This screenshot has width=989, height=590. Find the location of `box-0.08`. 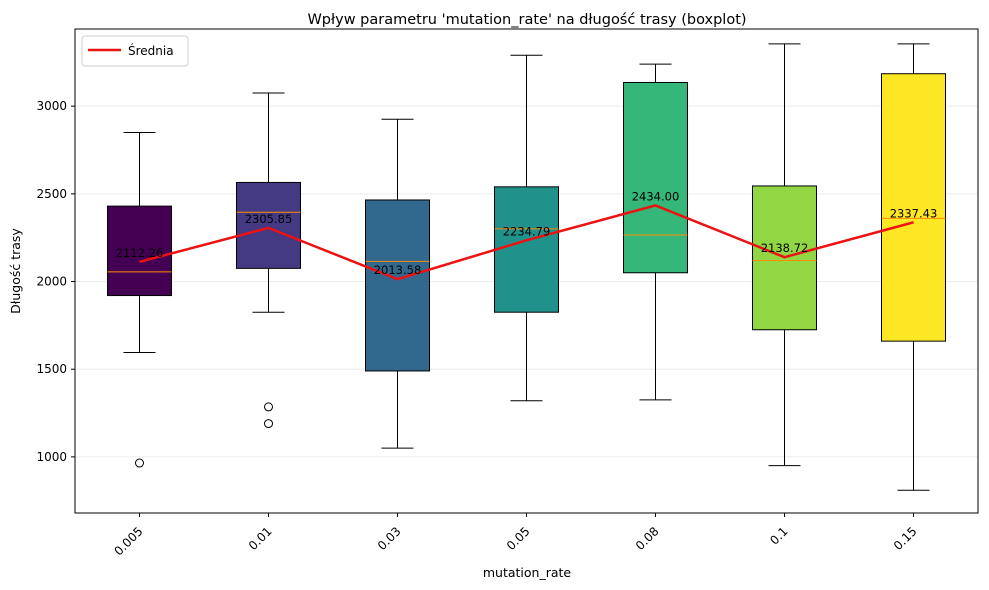

box-0.08 is located at coordinates (655, 177).